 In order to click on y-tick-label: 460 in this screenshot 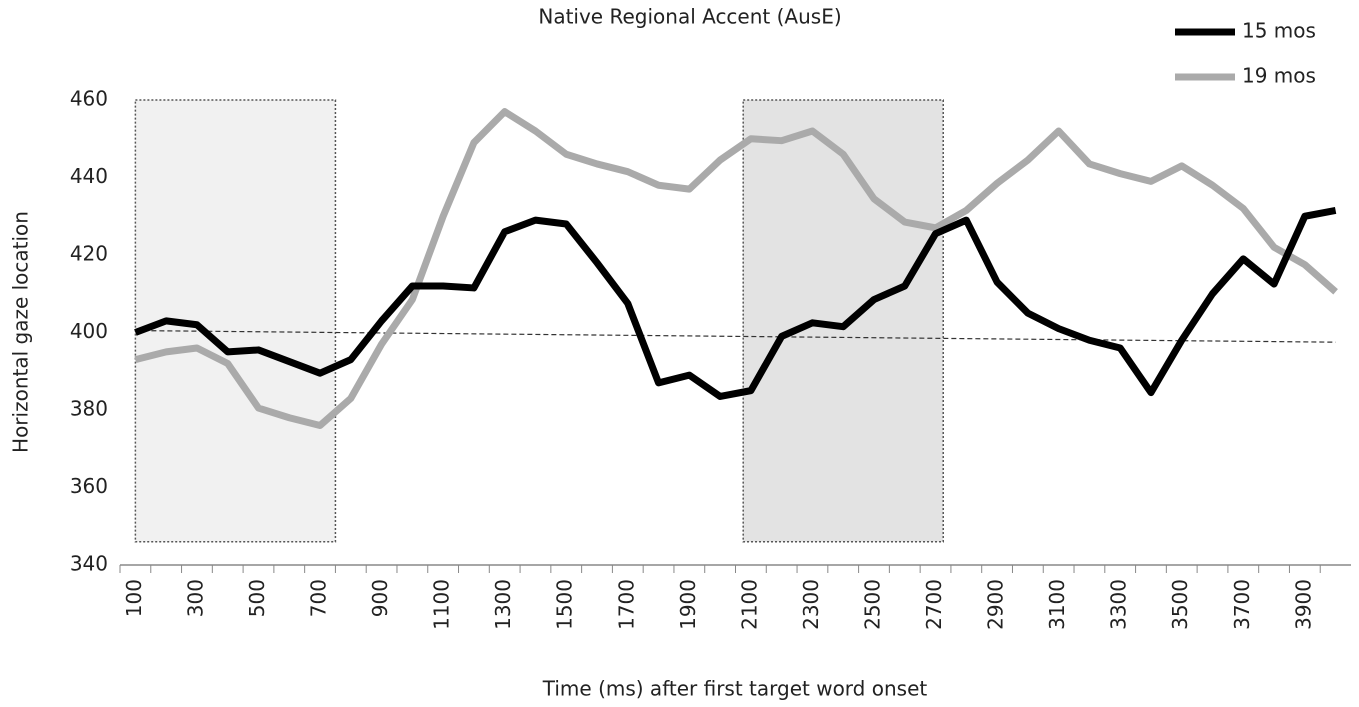, I will do `click(89, 99)`.